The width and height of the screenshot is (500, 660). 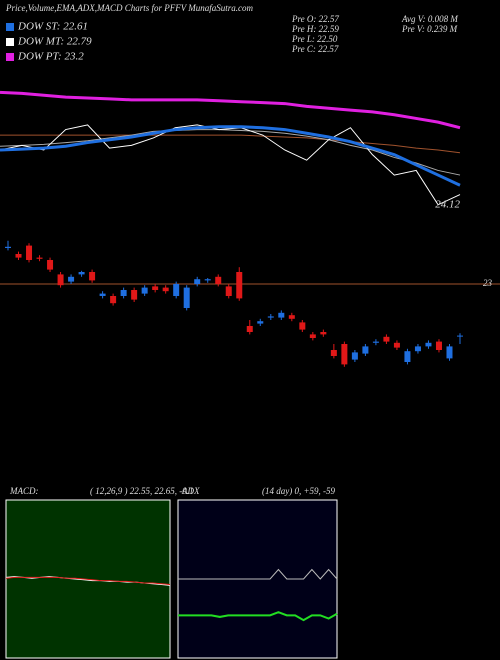 What do you see at coordinates (314, 39) in the screenshot?
I see `info-text: Pre L: 22.50` at bounding box center [314, 39].